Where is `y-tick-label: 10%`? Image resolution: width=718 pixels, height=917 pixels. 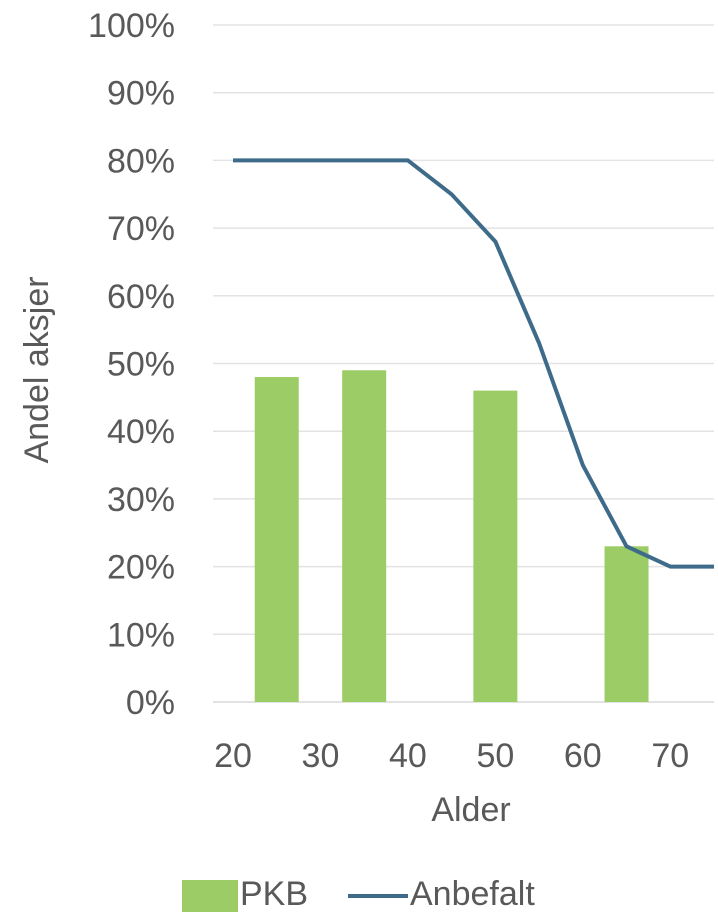 y-tick-label: 10% is located at coordinates (141, 635).